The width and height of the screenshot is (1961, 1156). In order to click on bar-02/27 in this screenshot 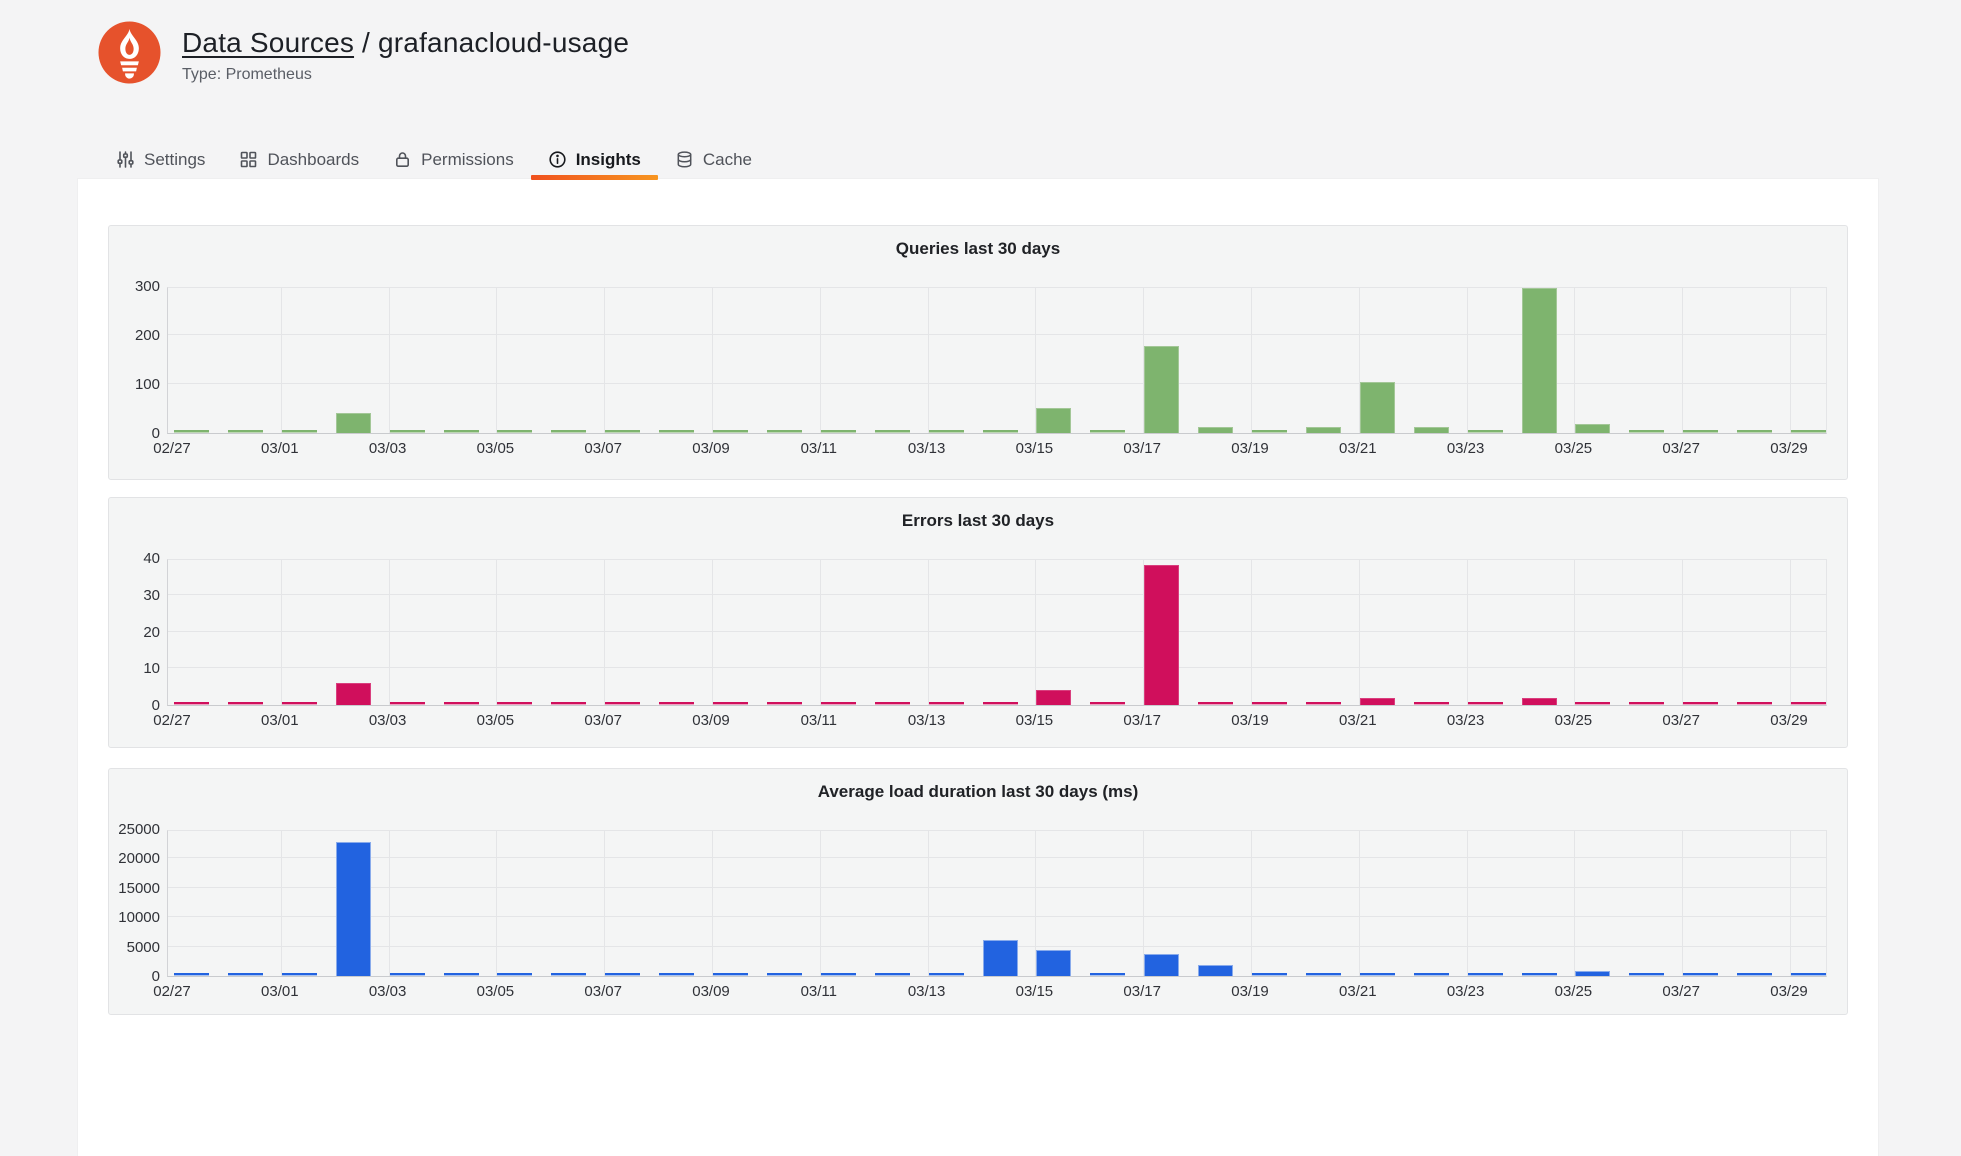, I will do `click(191, 703)`.